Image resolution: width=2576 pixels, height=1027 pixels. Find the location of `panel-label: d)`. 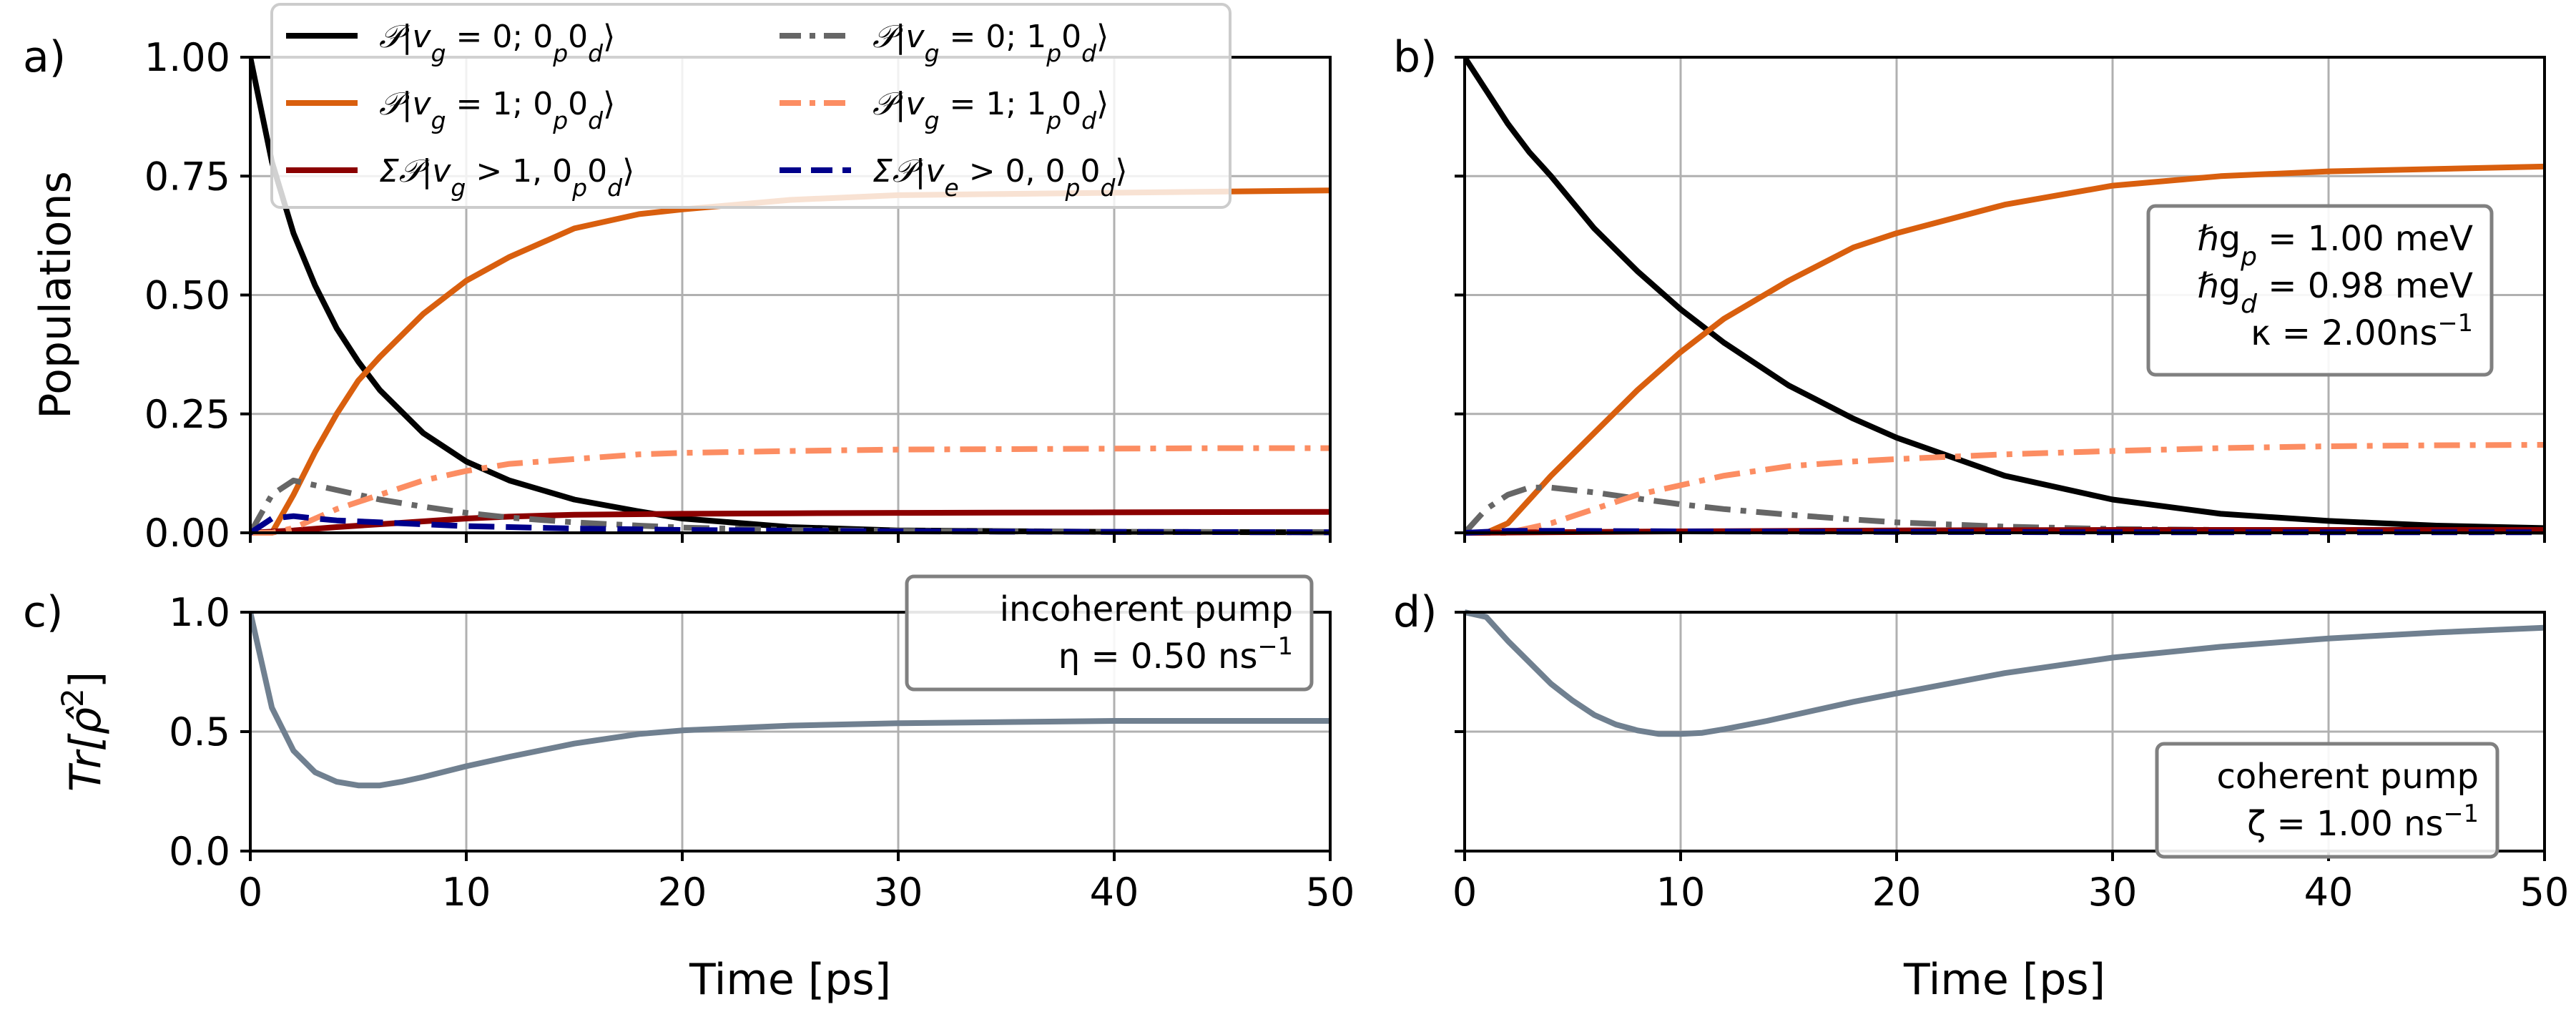

panel-label: d) is located at coordinates (1415, 612).